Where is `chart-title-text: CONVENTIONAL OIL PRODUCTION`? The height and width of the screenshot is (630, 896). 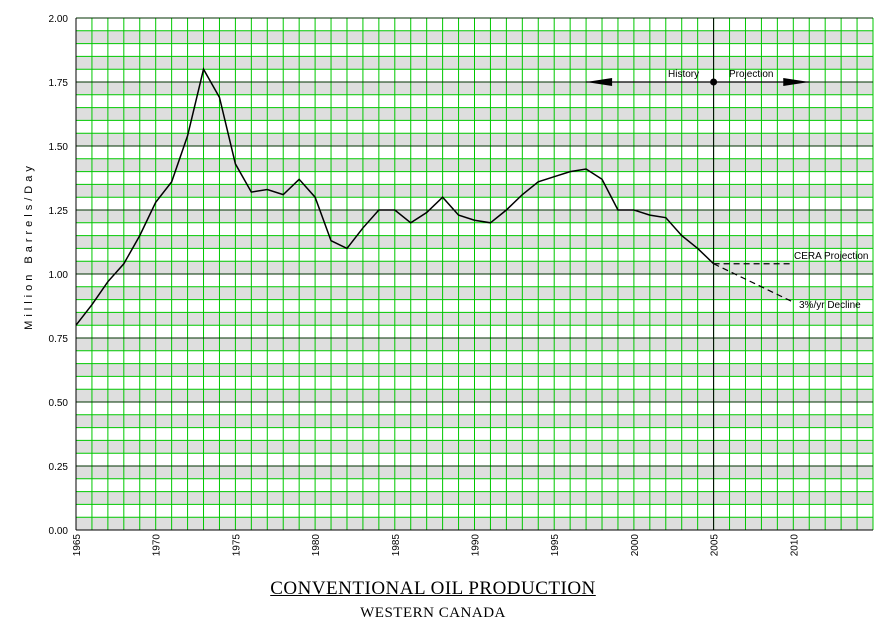 chart-title-text: CONVENTIONAL OIL PRODUCTION is located at coordinates (433, 588).